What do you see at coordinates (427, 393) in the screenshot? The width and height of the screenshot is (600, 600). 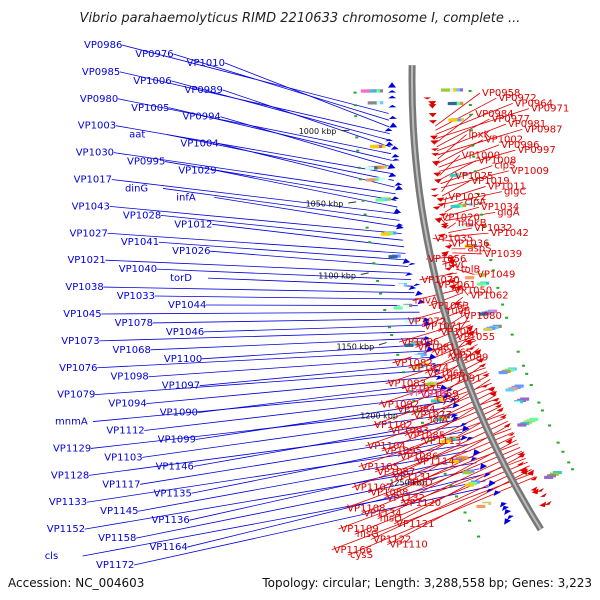 I see `highlighted-gene-label: VP1048` at bounding box center [427, 393].